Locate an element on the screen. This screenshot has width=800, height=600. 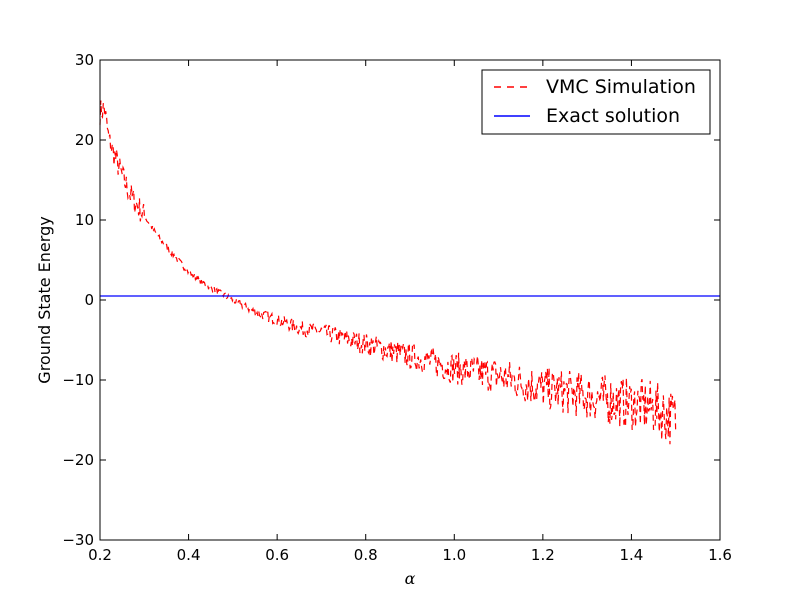
x-tick-label: 1.6 is located at coordinates (720, 555).